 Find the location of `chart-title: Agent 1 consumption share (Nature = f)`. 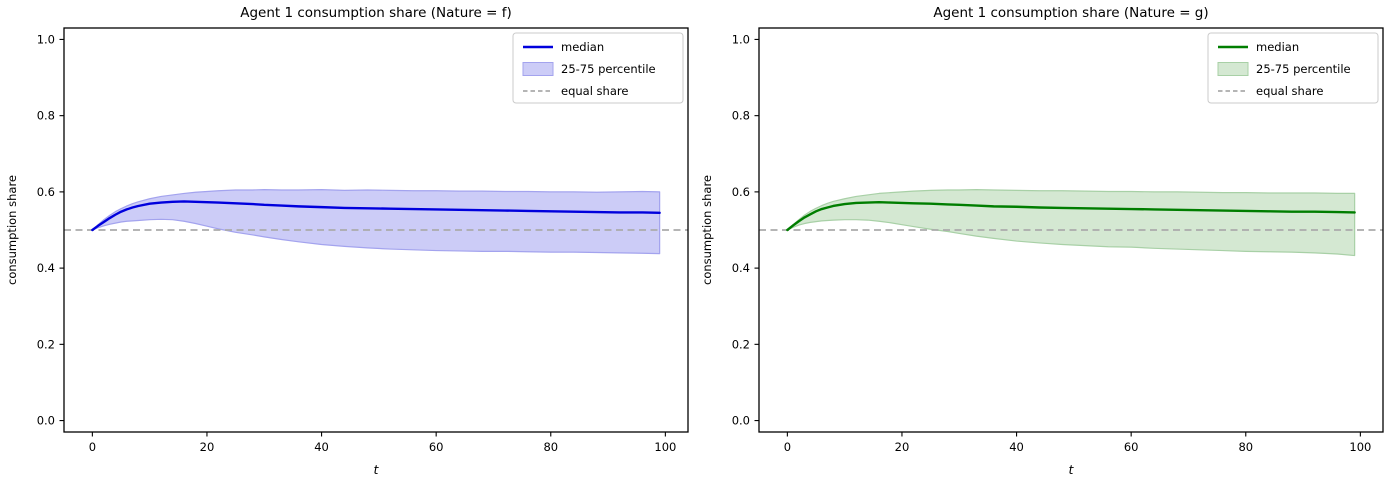

chart-title: Agent 1 consumption share (Nature = f) is located at coordinates (376, 13).